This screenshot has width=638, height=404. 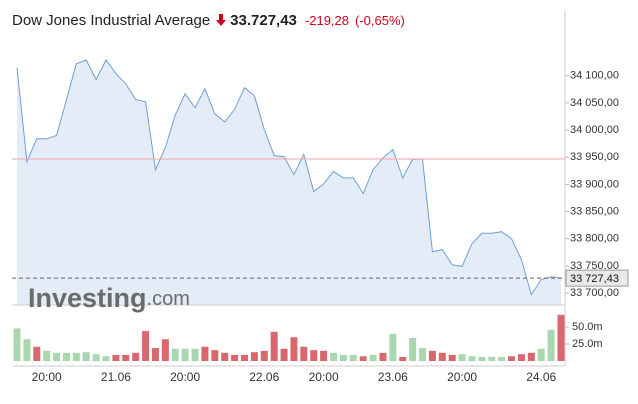 What do you see at coordinates (594, 239) in the screenshot?
I see `y-tick-label: 33 800,00` at bounding box center [594, 239].